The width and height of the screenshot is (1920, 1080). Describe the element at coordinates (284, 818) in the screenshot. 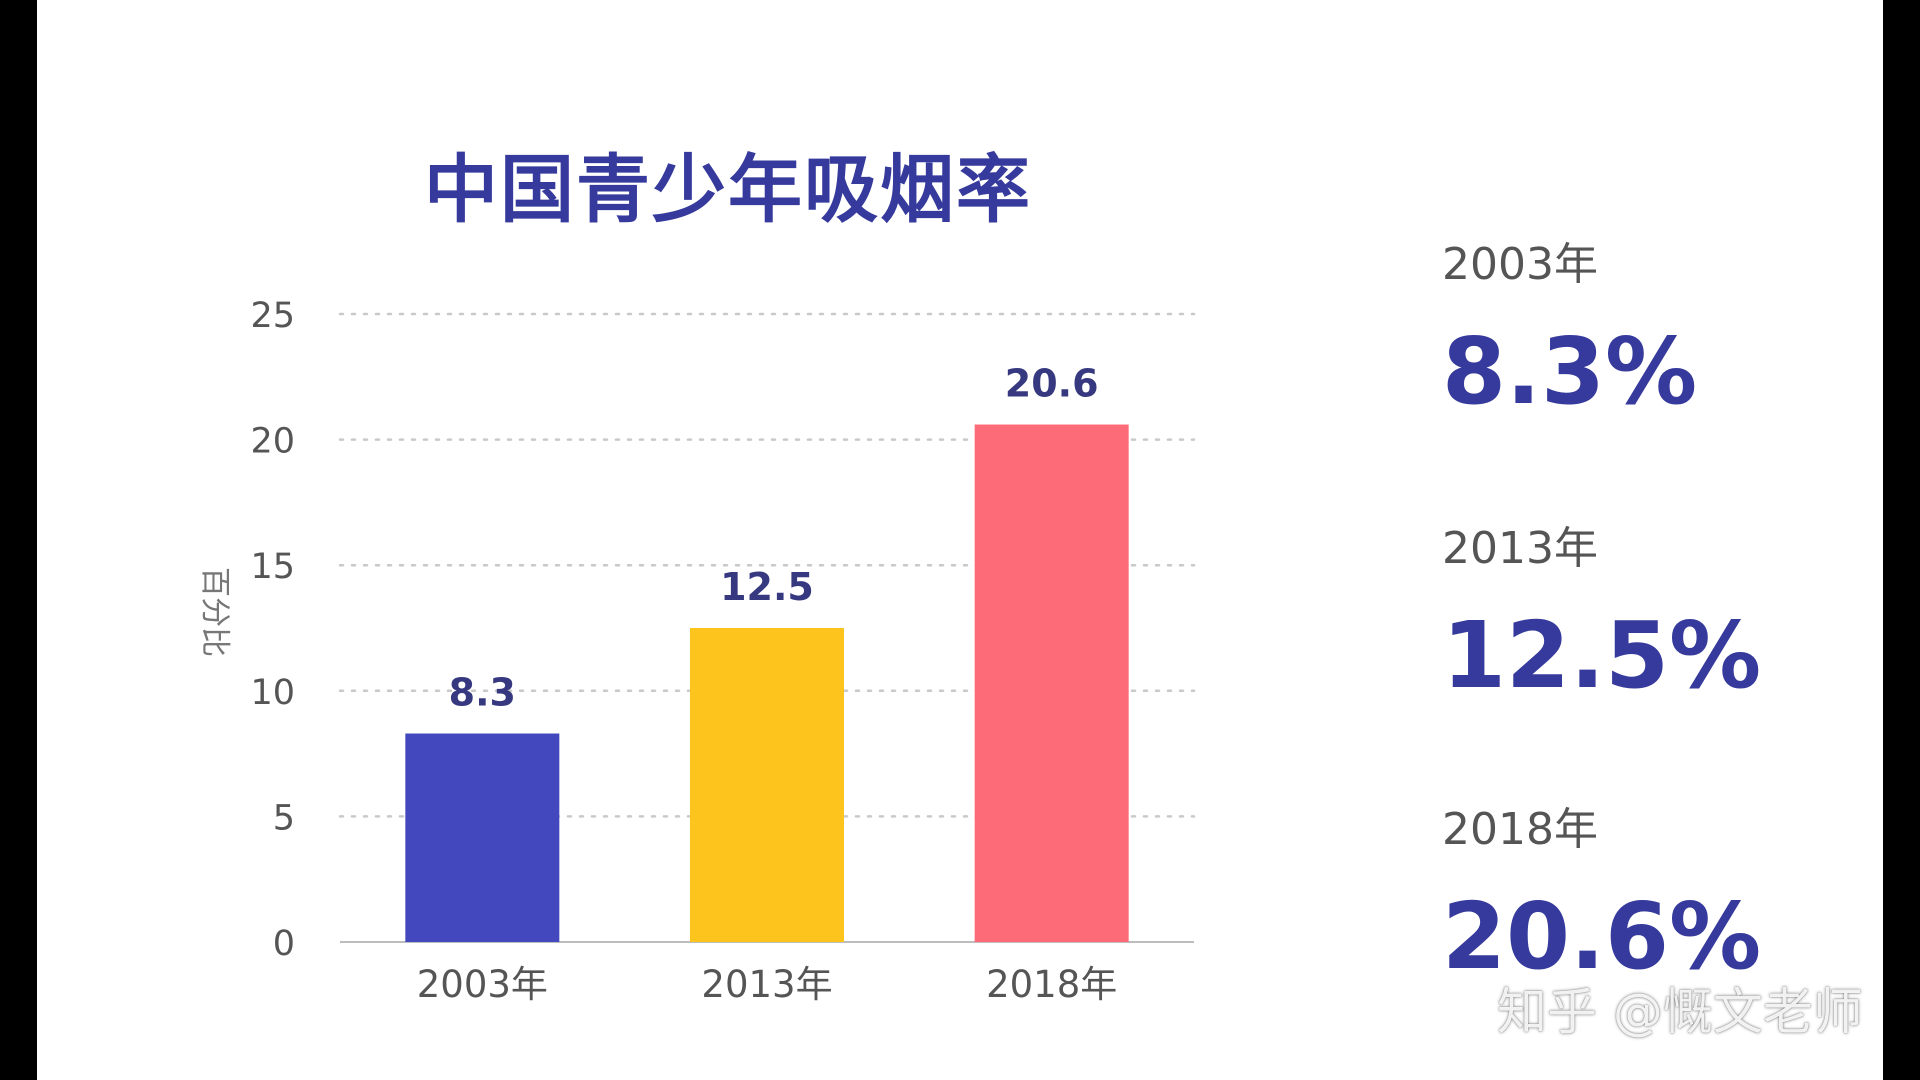

I see `y-tick-label: 5` at that location.